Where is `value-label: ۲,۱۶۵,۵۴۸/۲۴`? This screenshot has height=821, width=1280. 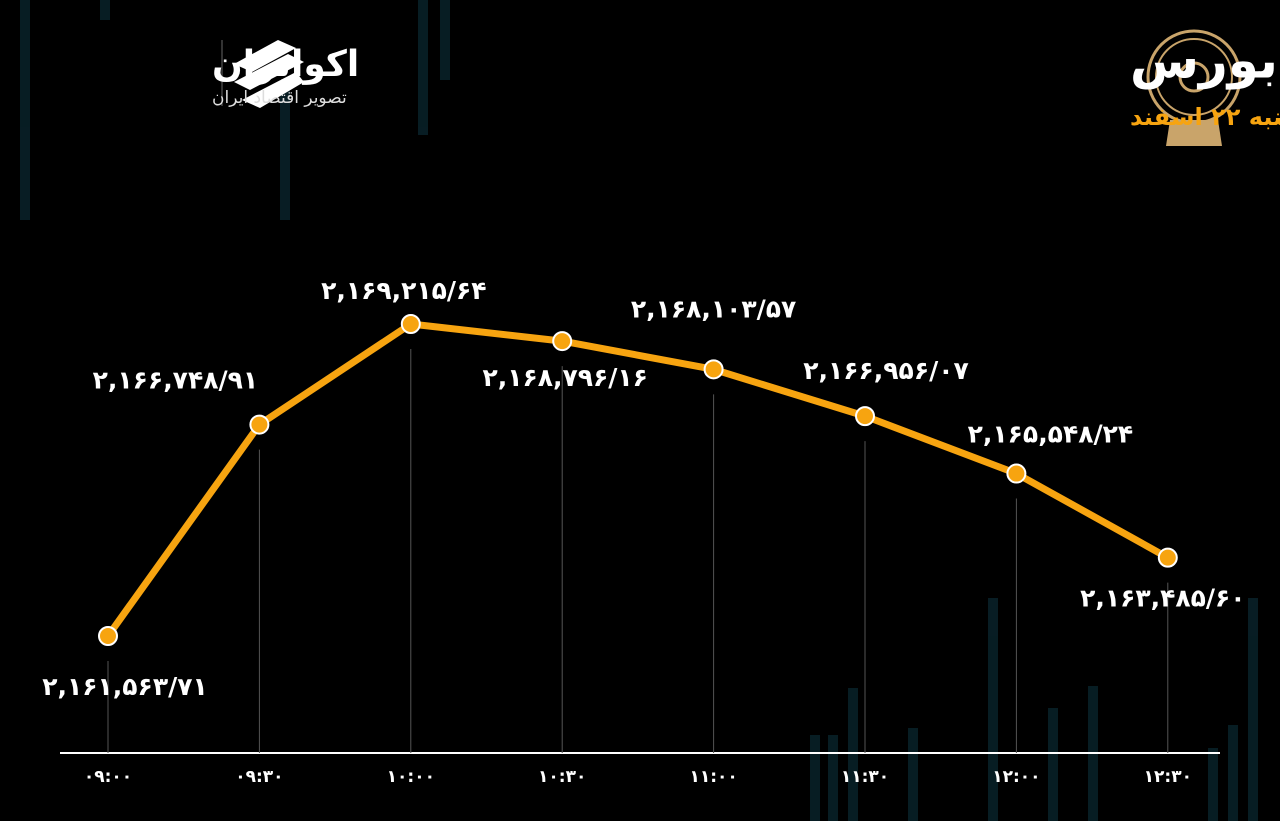 value-label: ۲,۱۶۵,۵۴۸/۲۴ is located at coordinates (1050, 434).